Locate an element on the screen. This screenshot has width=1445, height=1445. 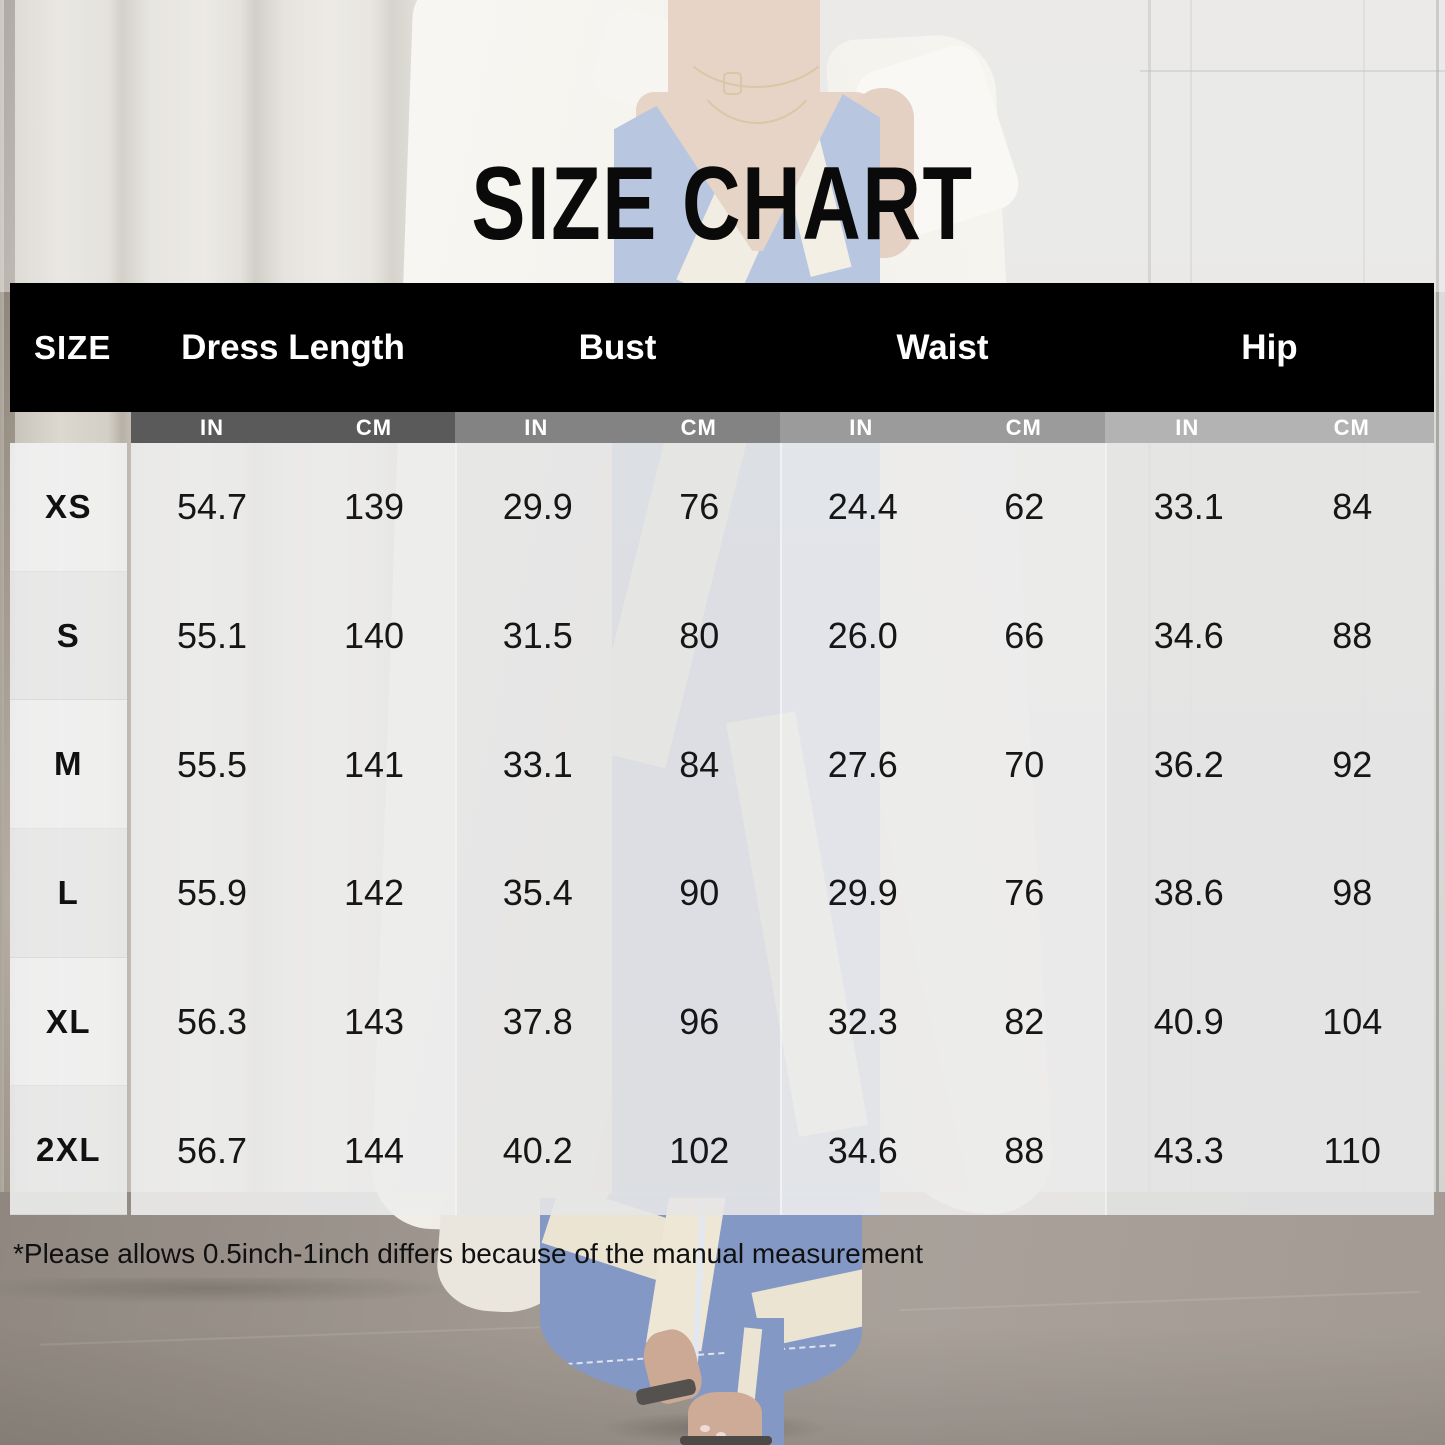
table-row: 2XL 56.7 144 40.2 102 34.6 88 43.3 110 is located at coordinates (722, 1151).